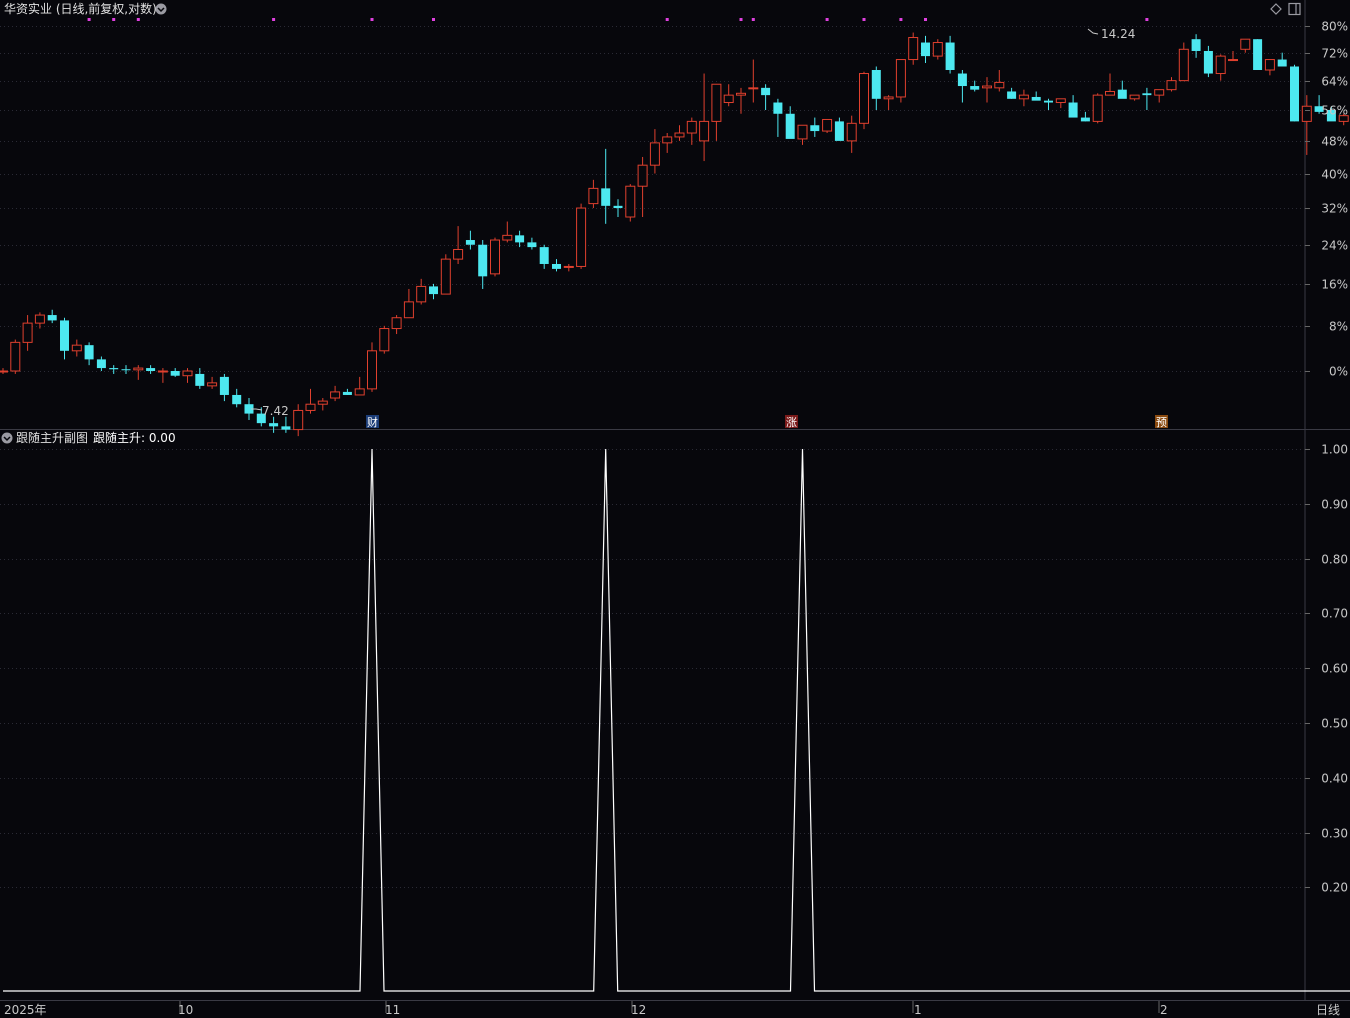 The image size is (1350, 1018). I want to click on time-label-dec: 12, so click(638, 1010).